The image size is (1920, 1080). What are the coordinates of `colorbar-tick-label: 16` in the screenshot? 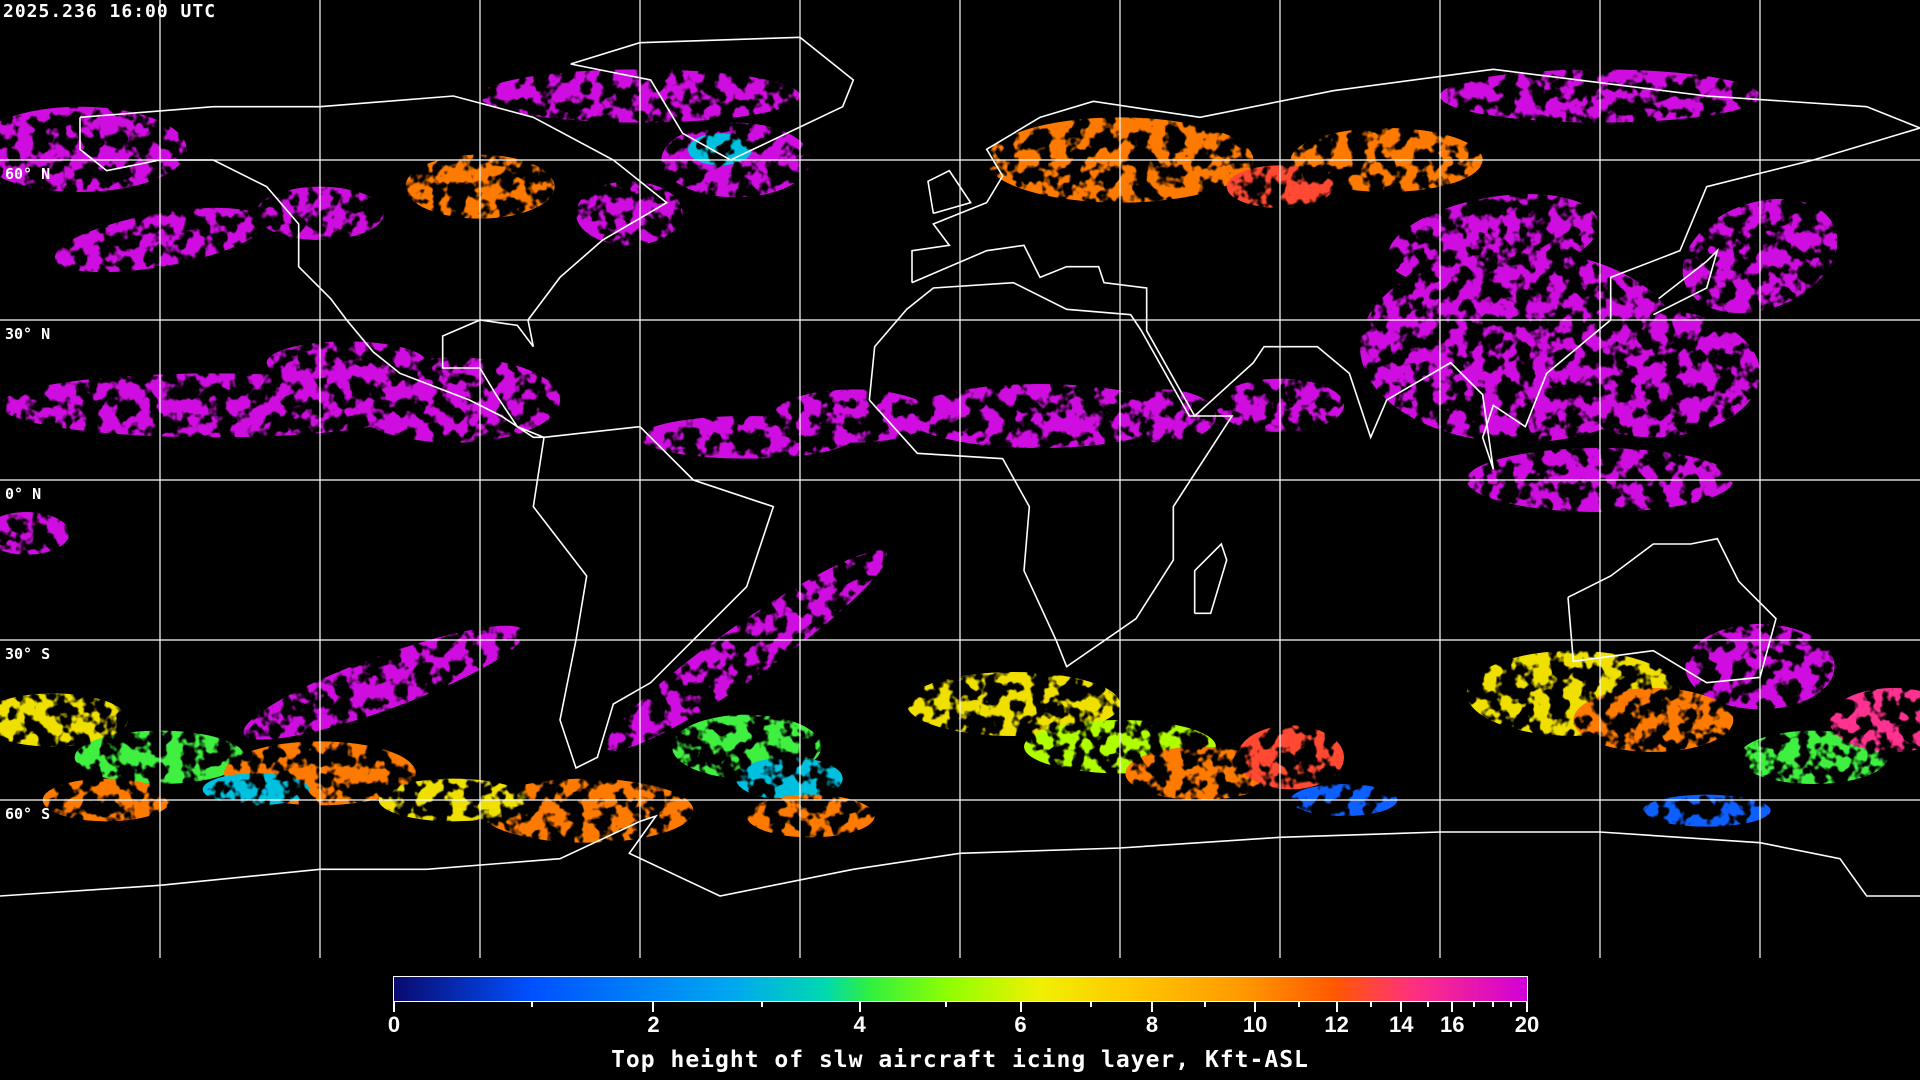 It's located at (1452, 1024).